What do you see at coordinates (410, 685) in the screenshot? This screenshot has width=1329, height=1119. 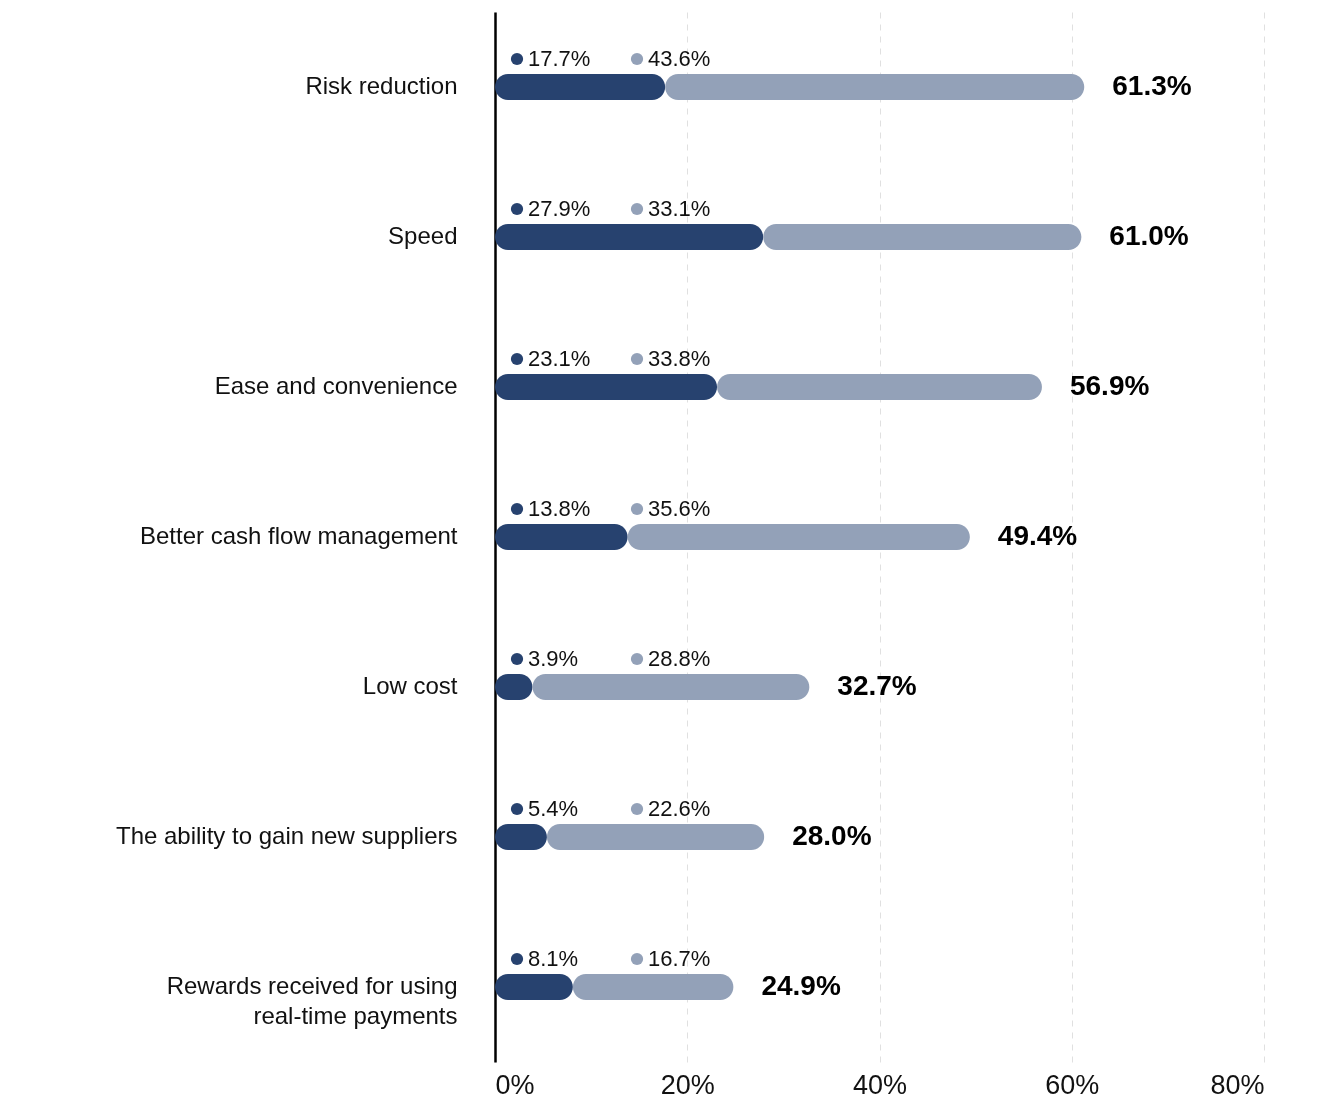 I see `y-tick-label: Low cost` at bounding box center [410, 685].